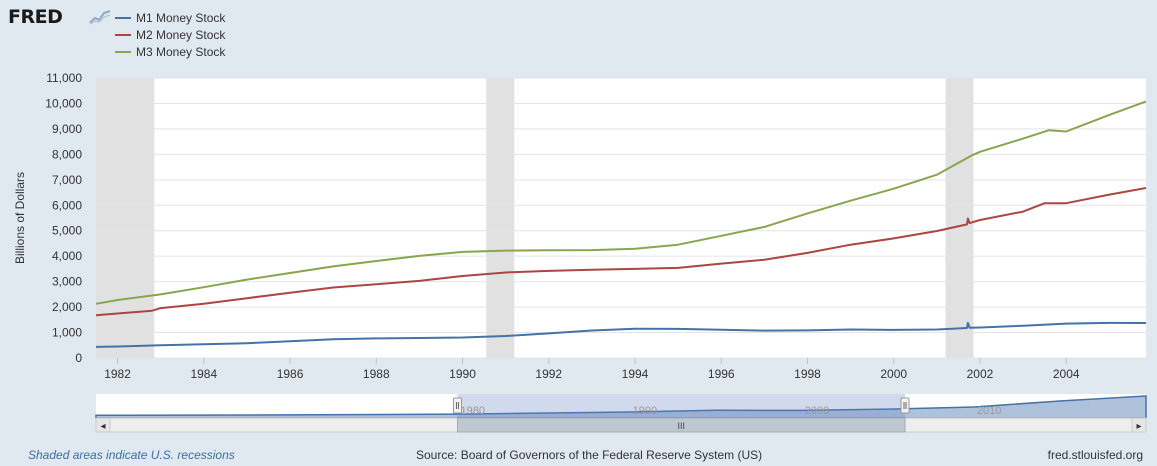  Describe the element at coordinates (78, 358) in the screenshot. I see `y-tick-label: 0` at that location.